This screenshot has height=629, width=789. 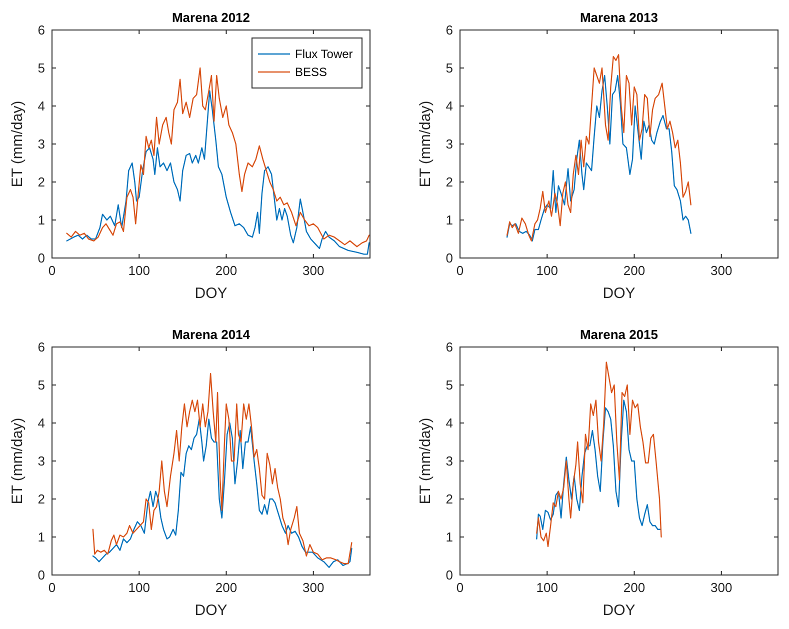 I want to click on legend-label: Flux Tower, so click(x=324, y=54).